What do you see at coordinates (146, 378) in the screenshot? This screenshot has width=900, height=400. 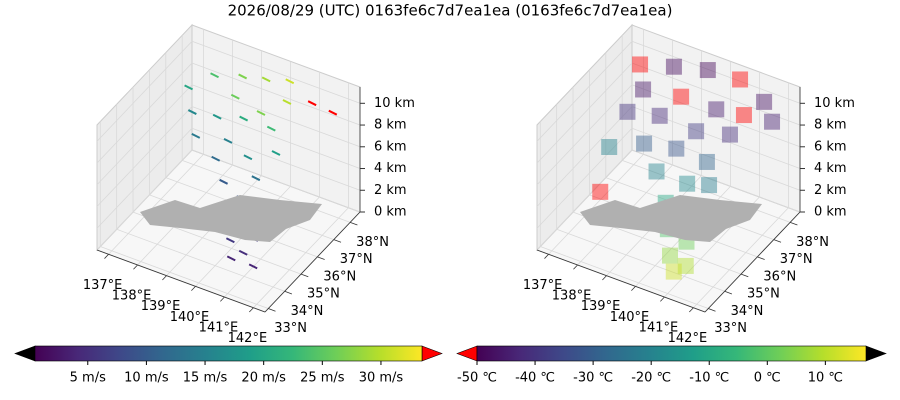 I see `colorbar-tick-label: 10 m/s` at bounding box center [146, 378].